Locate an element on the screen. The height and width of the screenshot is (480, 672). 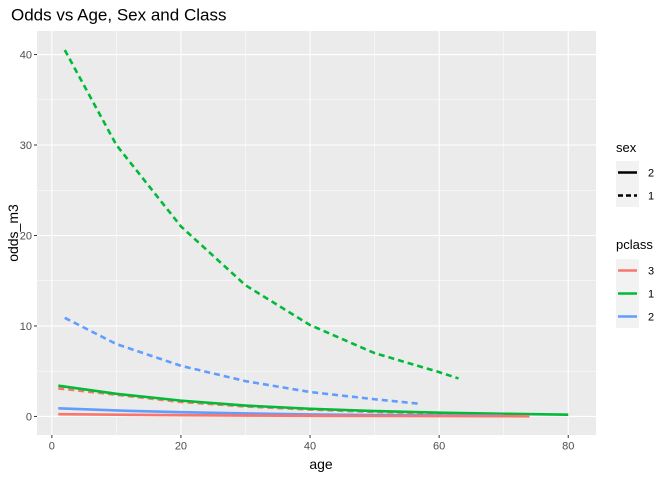
x-tick-label: 40 is located at coordinates (310, 447).